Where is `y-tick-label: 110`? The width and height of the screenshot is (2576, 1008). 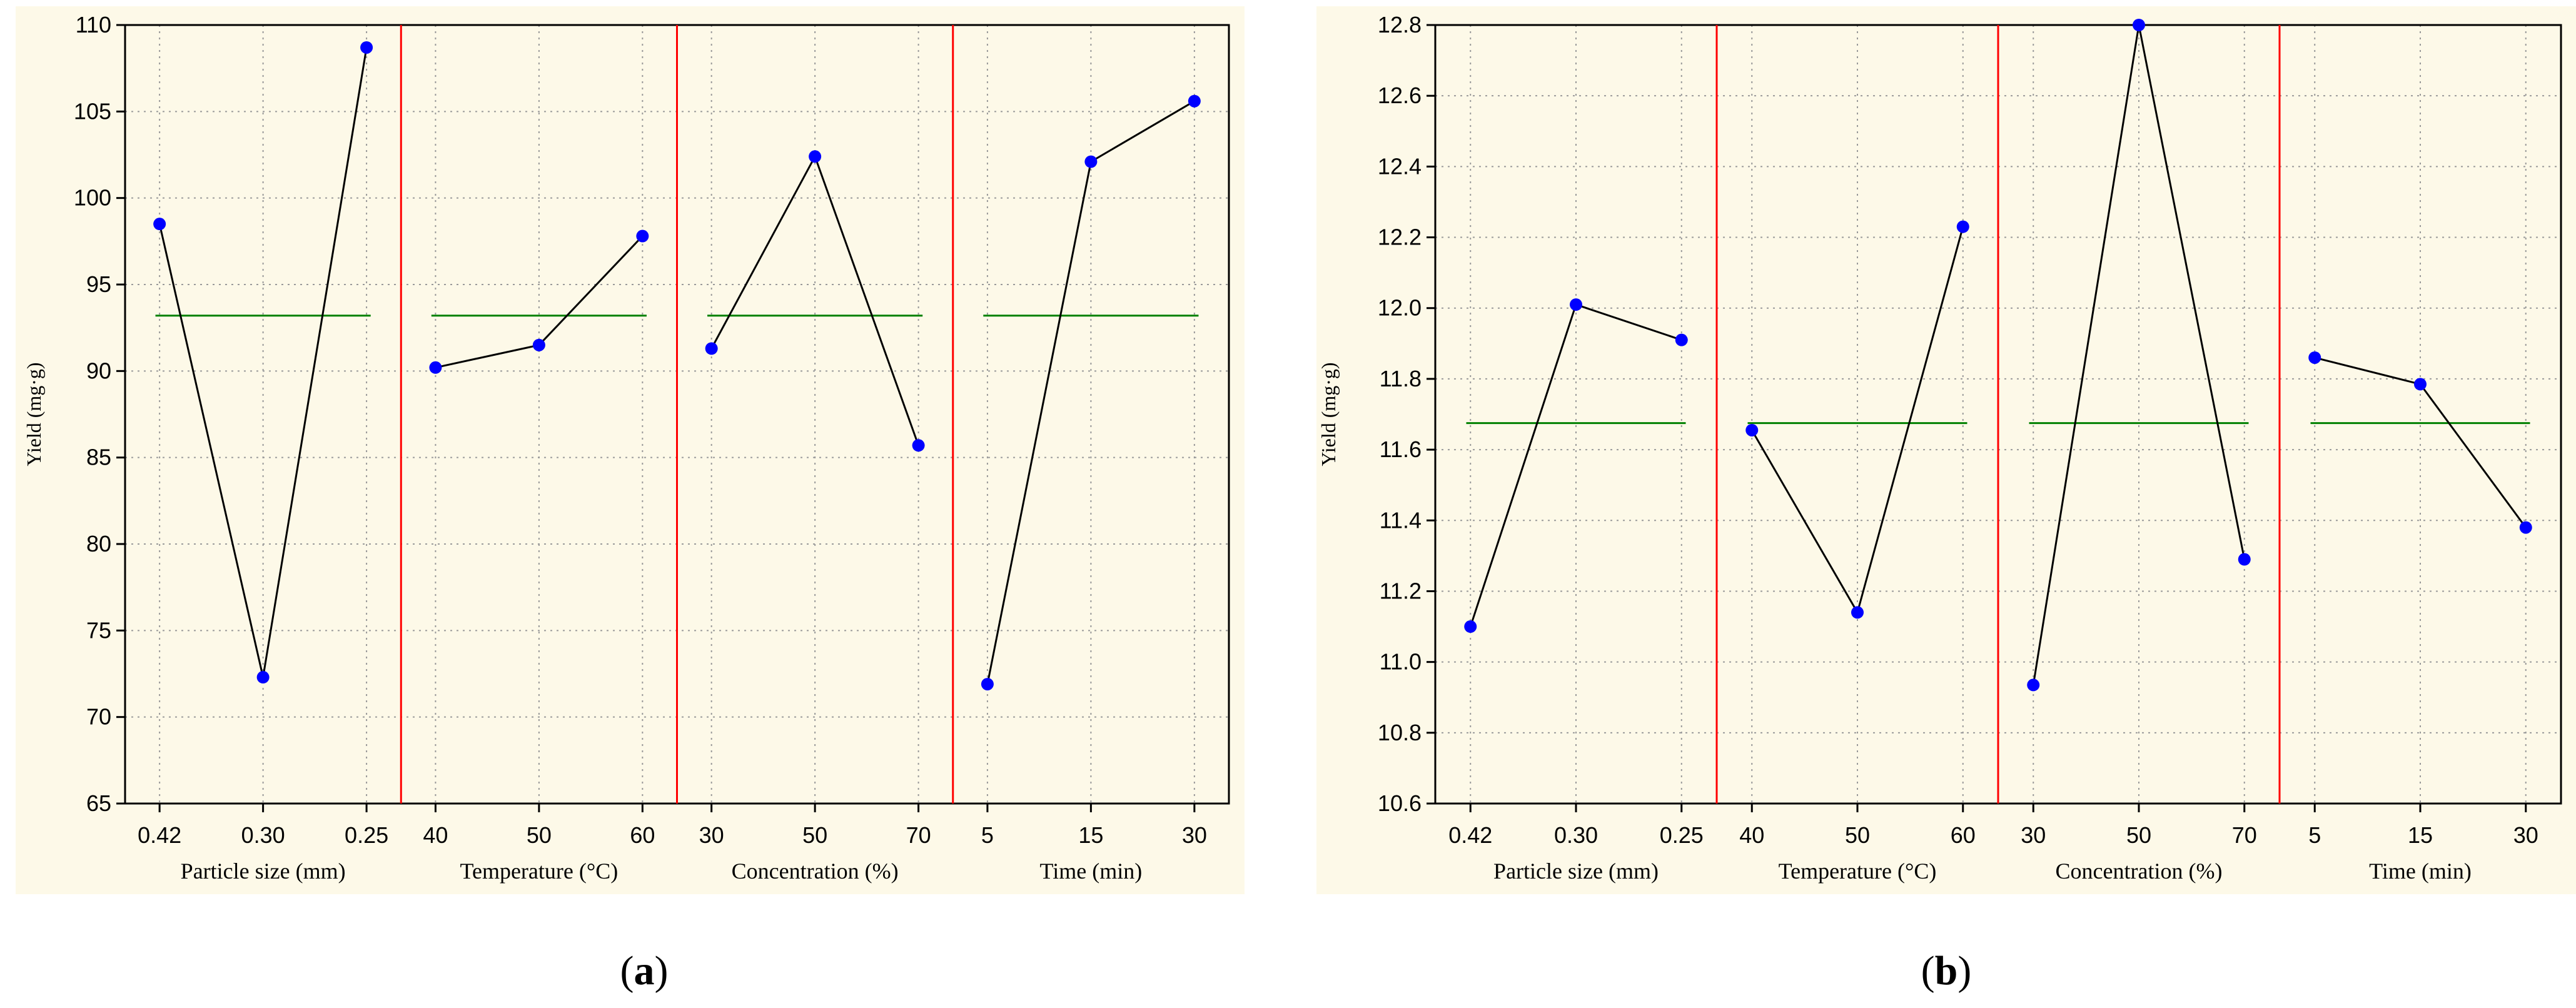
y-tick-label: 110 is located at coordinates (93, 25).